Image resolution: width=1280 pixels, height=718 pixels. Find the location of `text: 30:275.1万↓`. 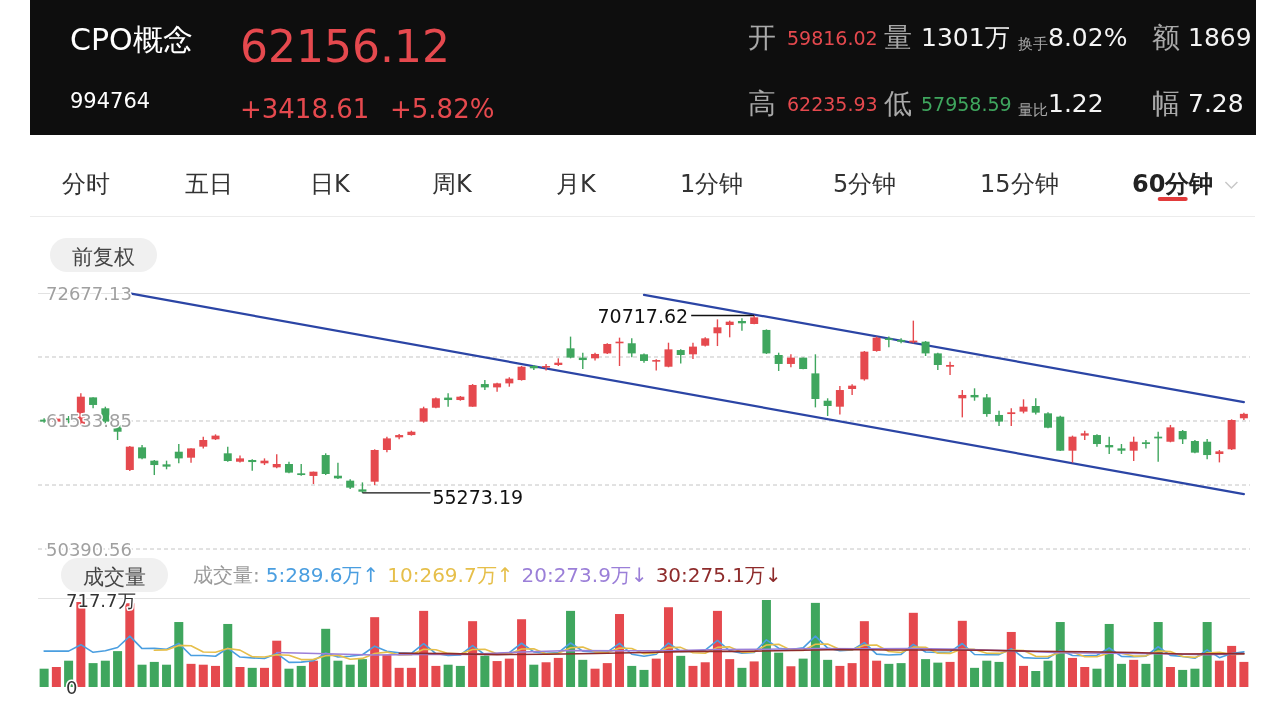

text: 30:275.1万↓ is located at coordinates (718, 575).